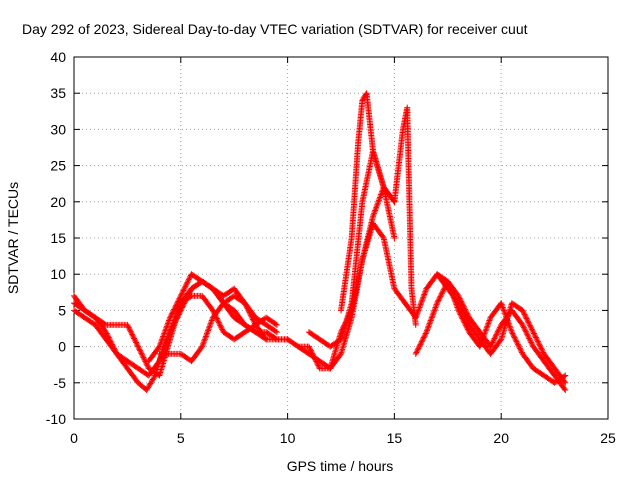 This screenshot has width=640, height=480. What do you see at coordinates (74, 438) in the screenshot?
I see `x-tick-label: 0` at bounding box center [74, 438].